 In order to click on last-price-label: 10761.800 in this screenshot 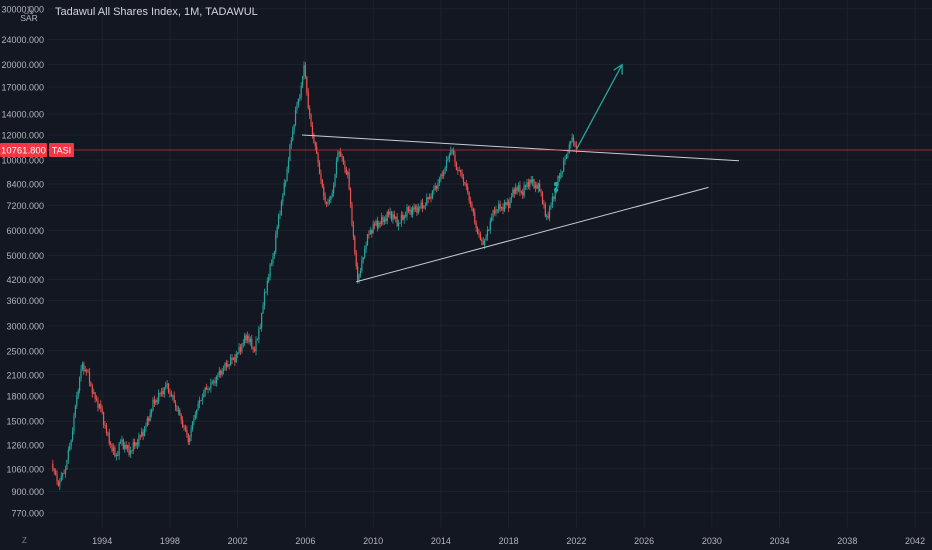, I will do `click(23, 150)`.